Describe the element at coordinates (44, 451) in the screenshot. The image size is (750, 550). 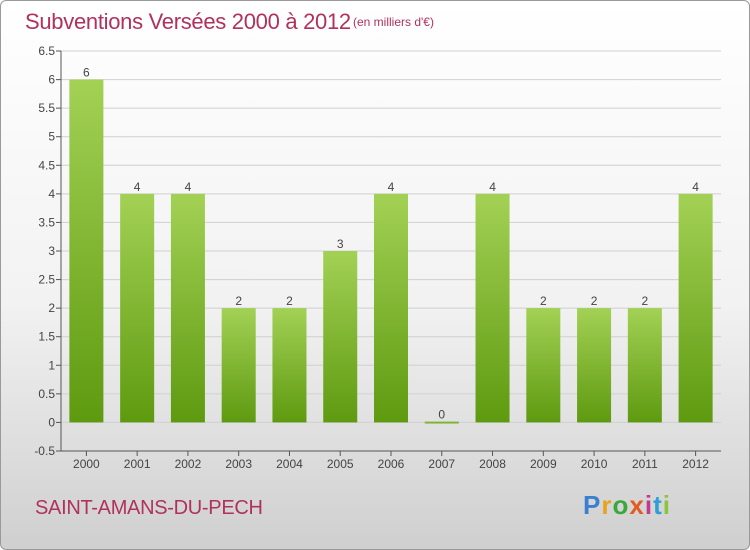
I see `y-tick-label: -0.5` at that location.